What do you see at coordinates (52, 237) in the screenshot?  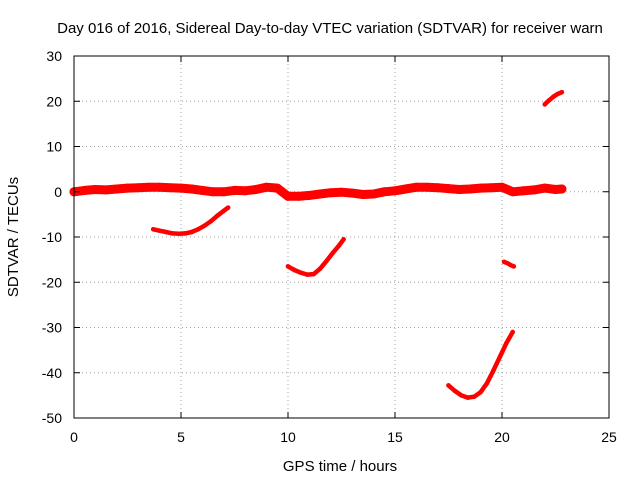 I see `y-tick-label: -10` at bounding box center [52, 237].